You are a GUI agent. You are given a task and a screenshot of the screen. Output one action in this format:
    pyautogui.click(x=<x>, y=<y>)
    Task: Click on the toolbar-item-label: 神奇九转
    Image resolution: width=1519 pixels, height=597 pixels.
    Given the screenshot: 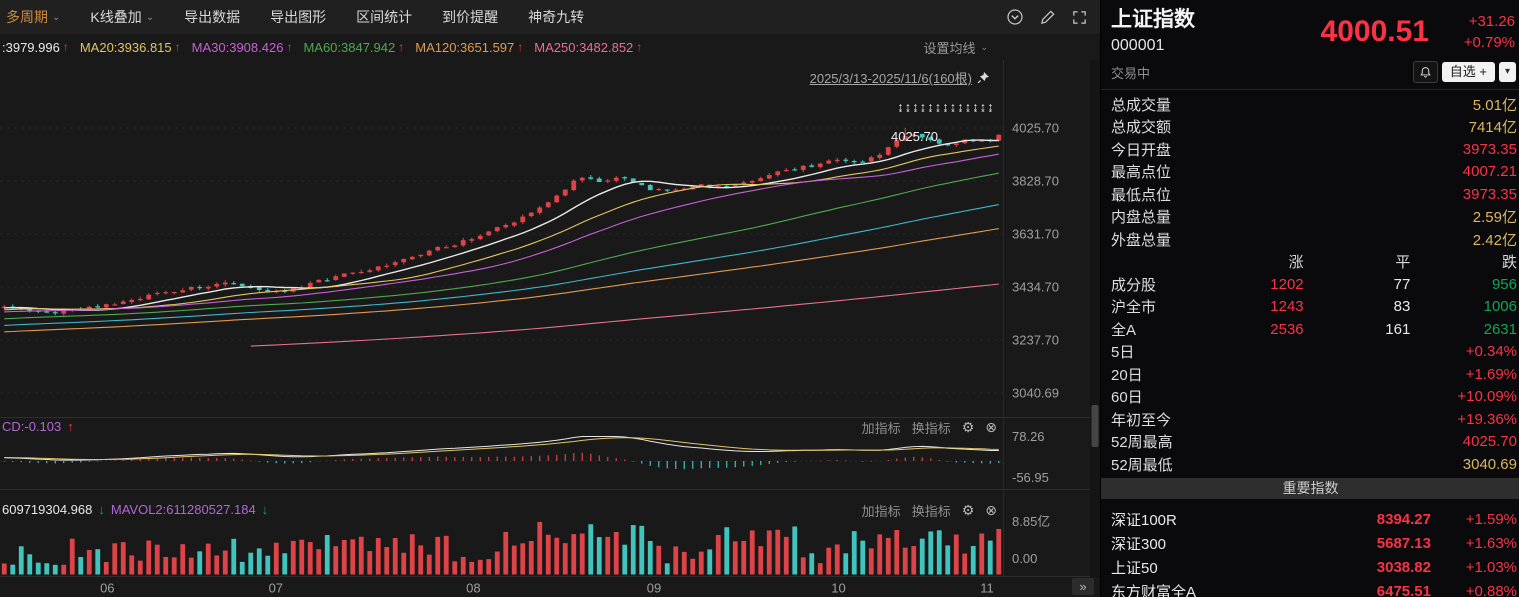 What is the action you would take?
    pyautogui.click(x=556, y=17)
    